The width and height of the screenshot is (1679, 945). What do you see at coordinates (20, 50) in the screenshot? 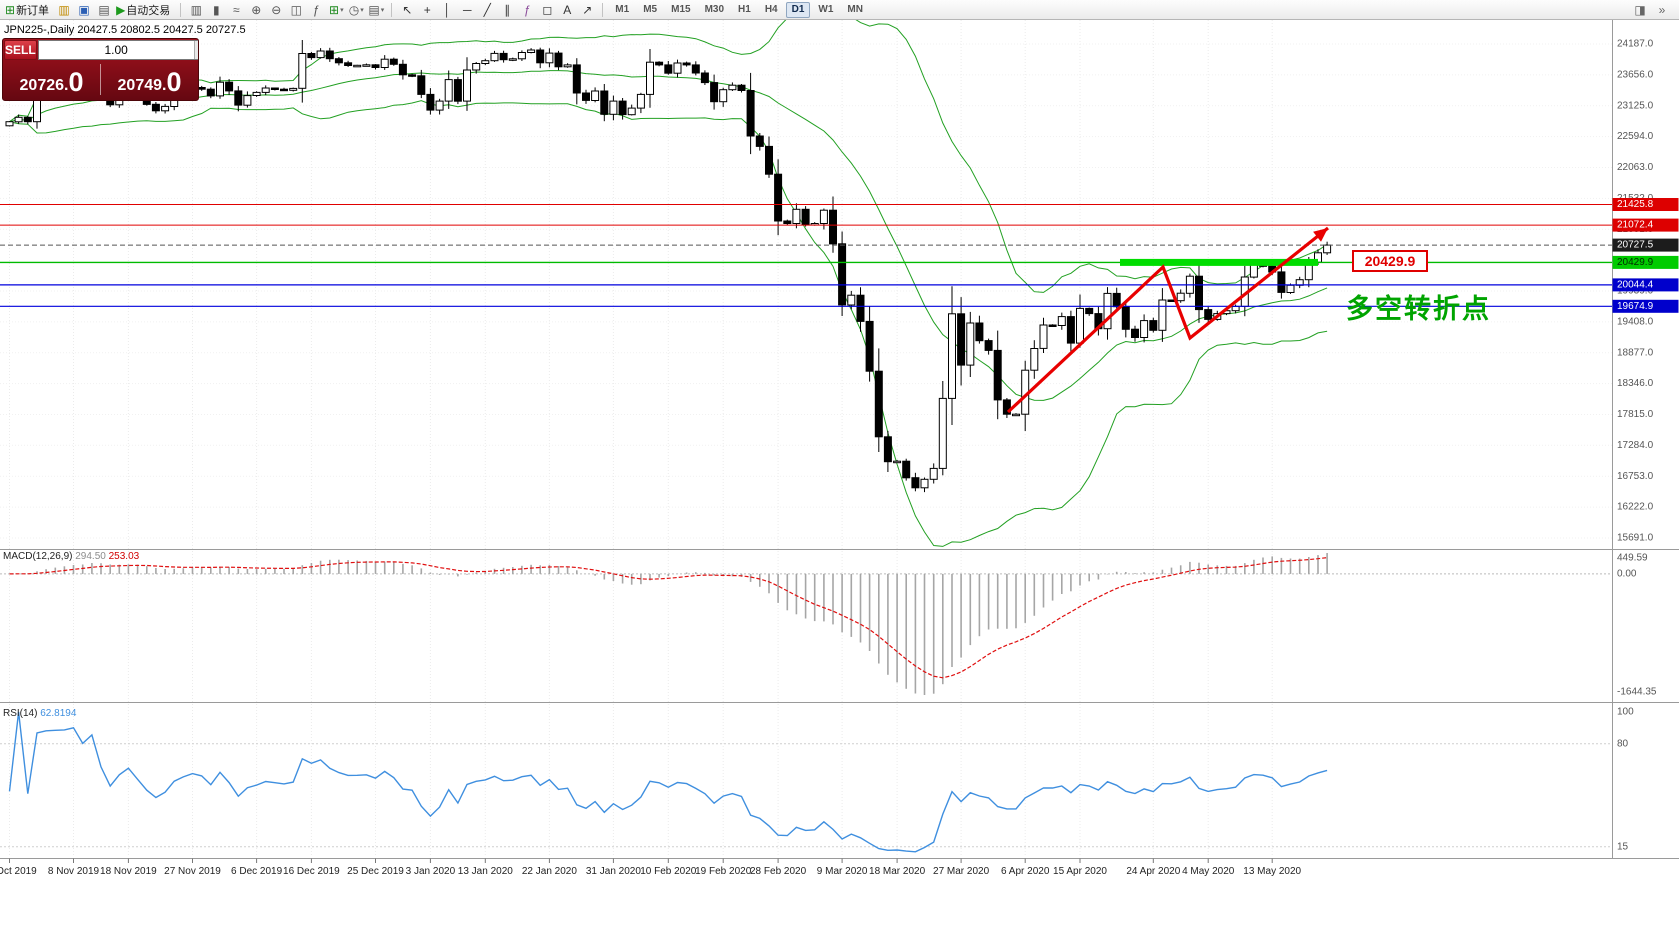
I see `sell-button: SELL` at bounding box center [20, 50].